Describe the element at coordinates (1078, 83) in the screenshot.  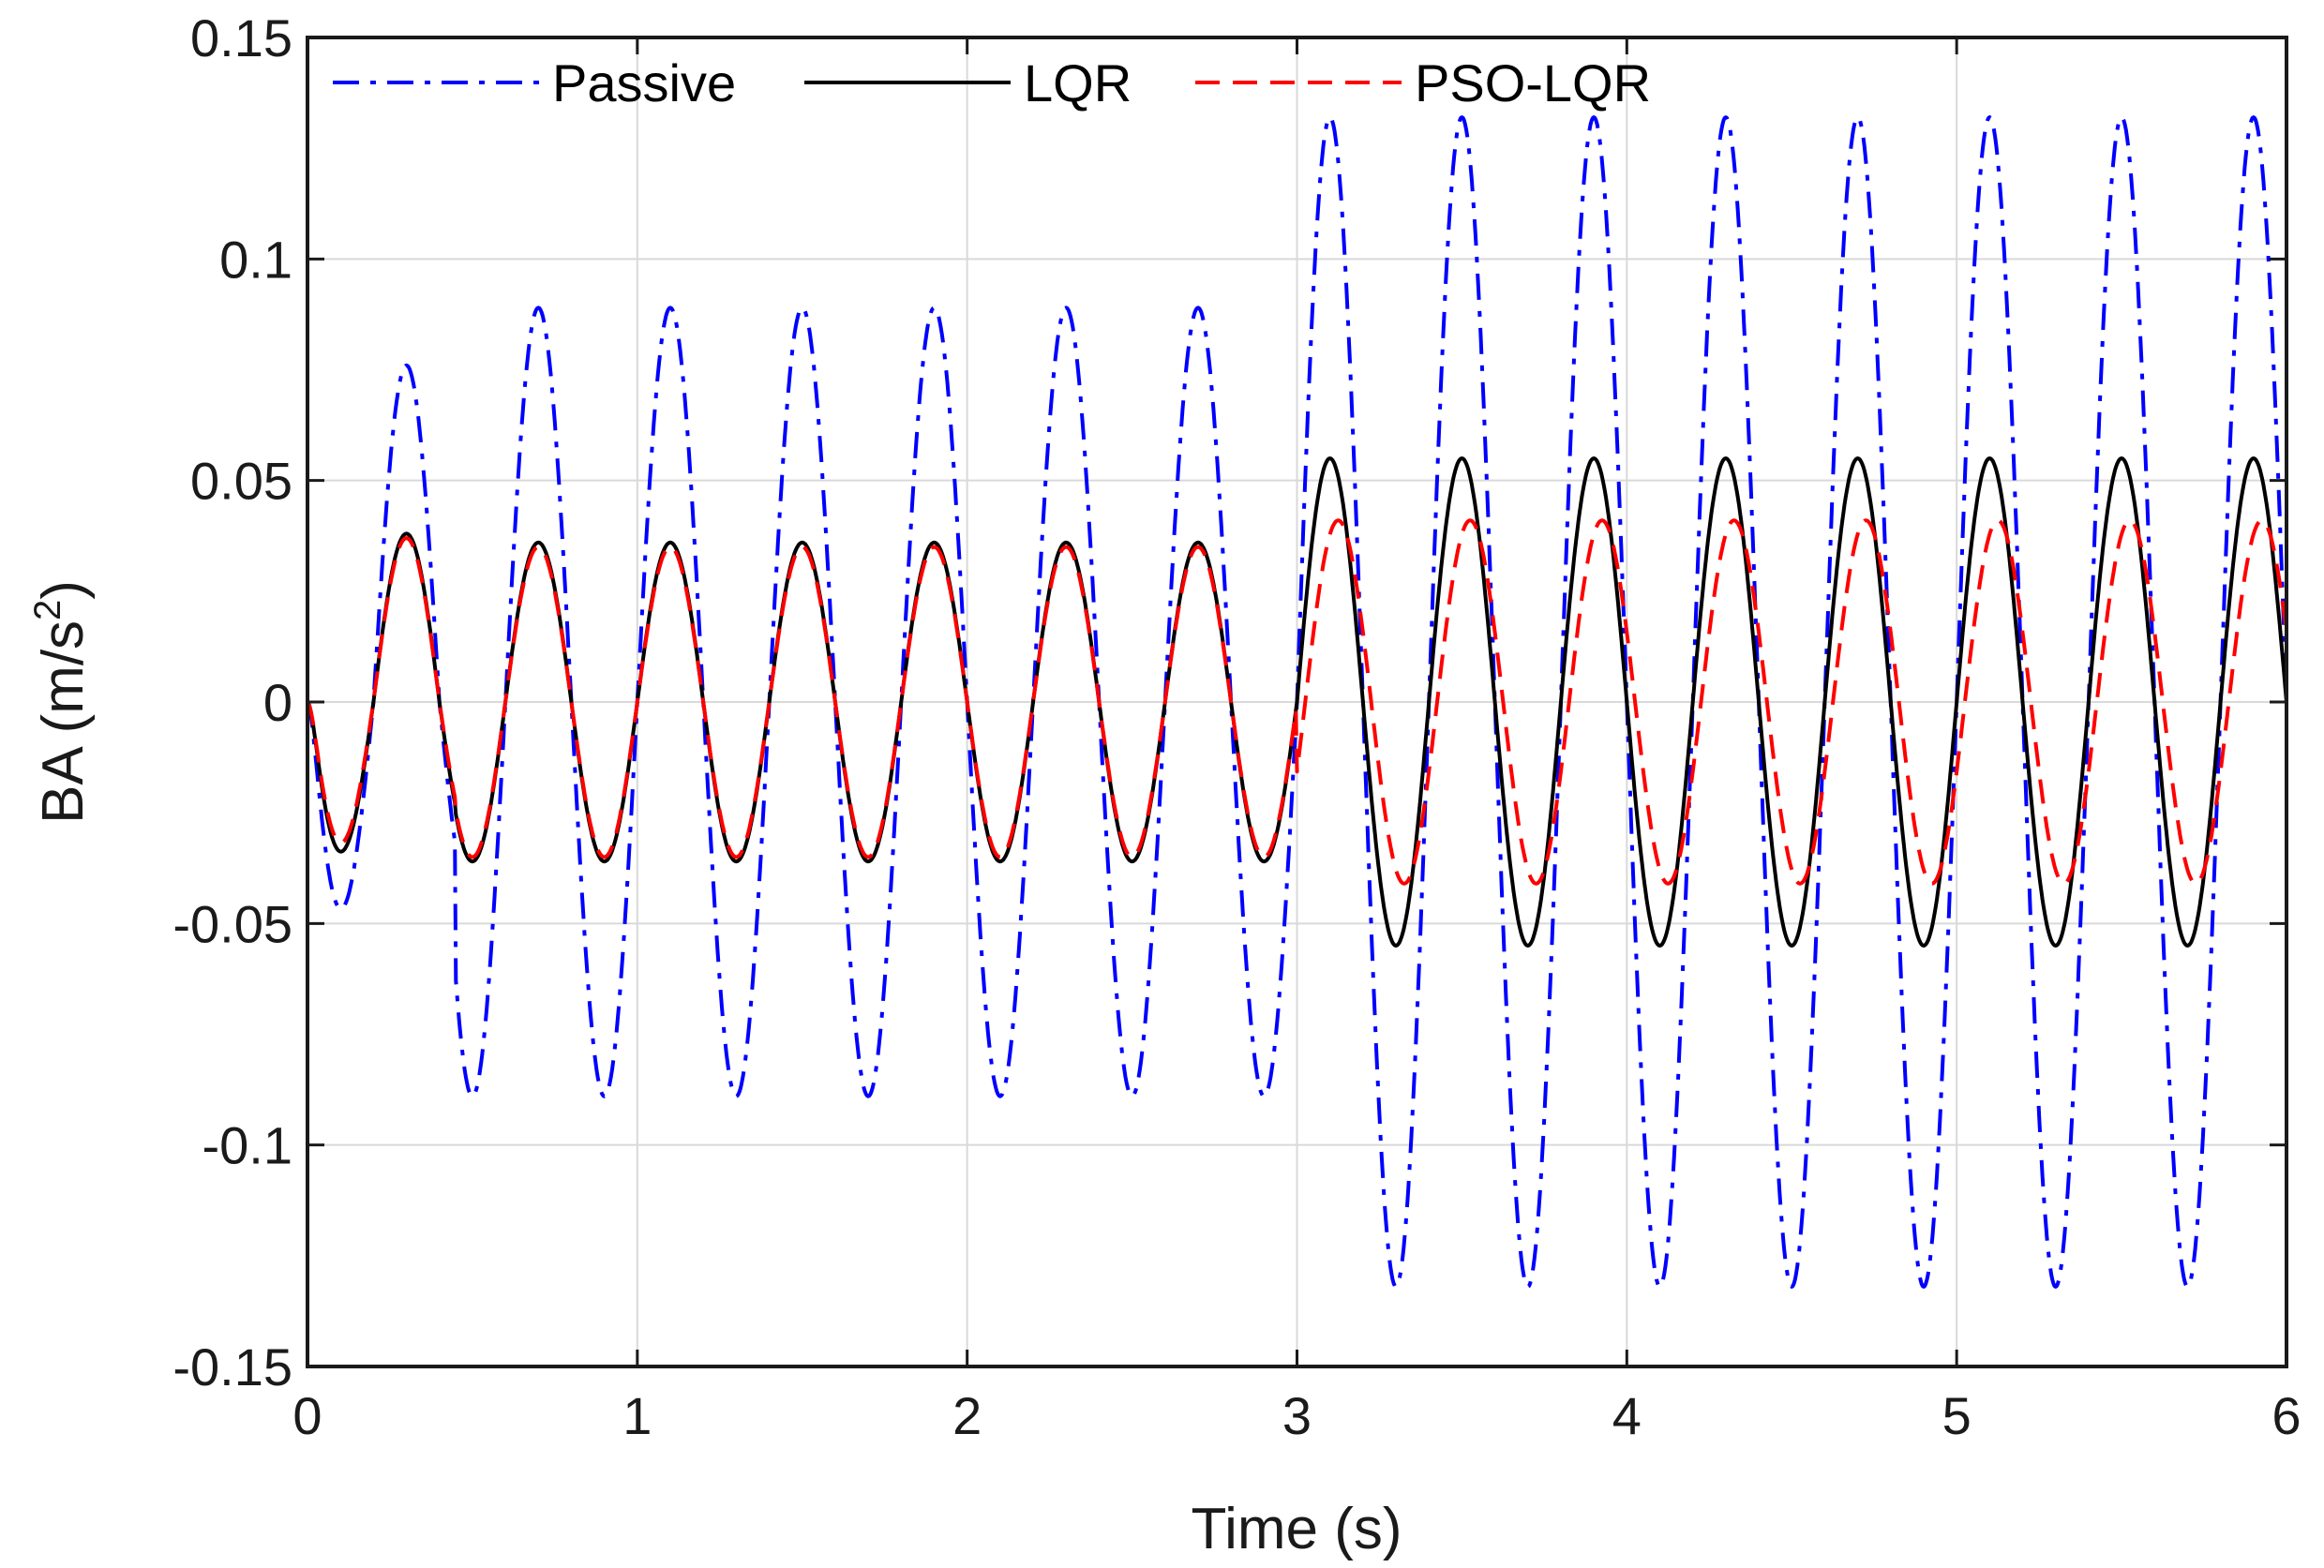
I see `legend-label-lqr: LQR` at that location.